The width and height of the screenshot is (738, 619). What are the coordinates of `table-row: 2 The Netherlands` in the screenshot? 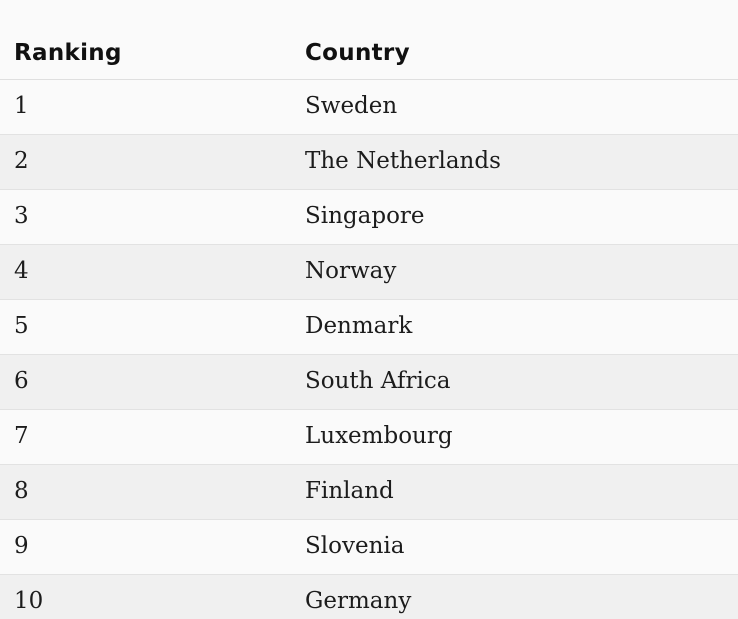 It's located at (369, 162).